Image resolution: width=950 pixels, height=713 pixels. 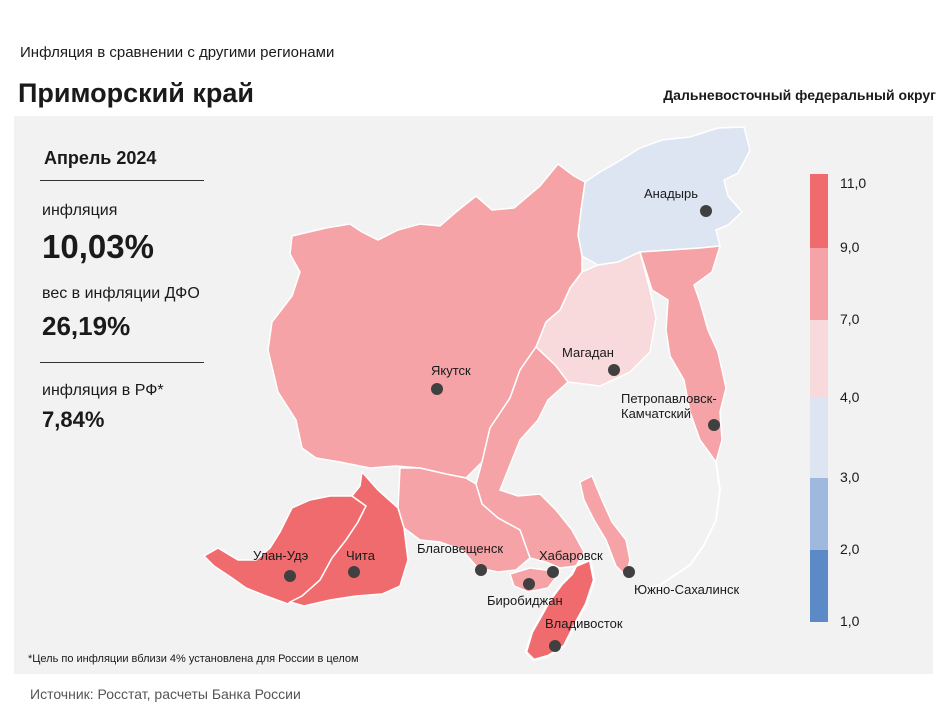 I want to click on city-marker-khabarovsk, so click(x=553, y=572).